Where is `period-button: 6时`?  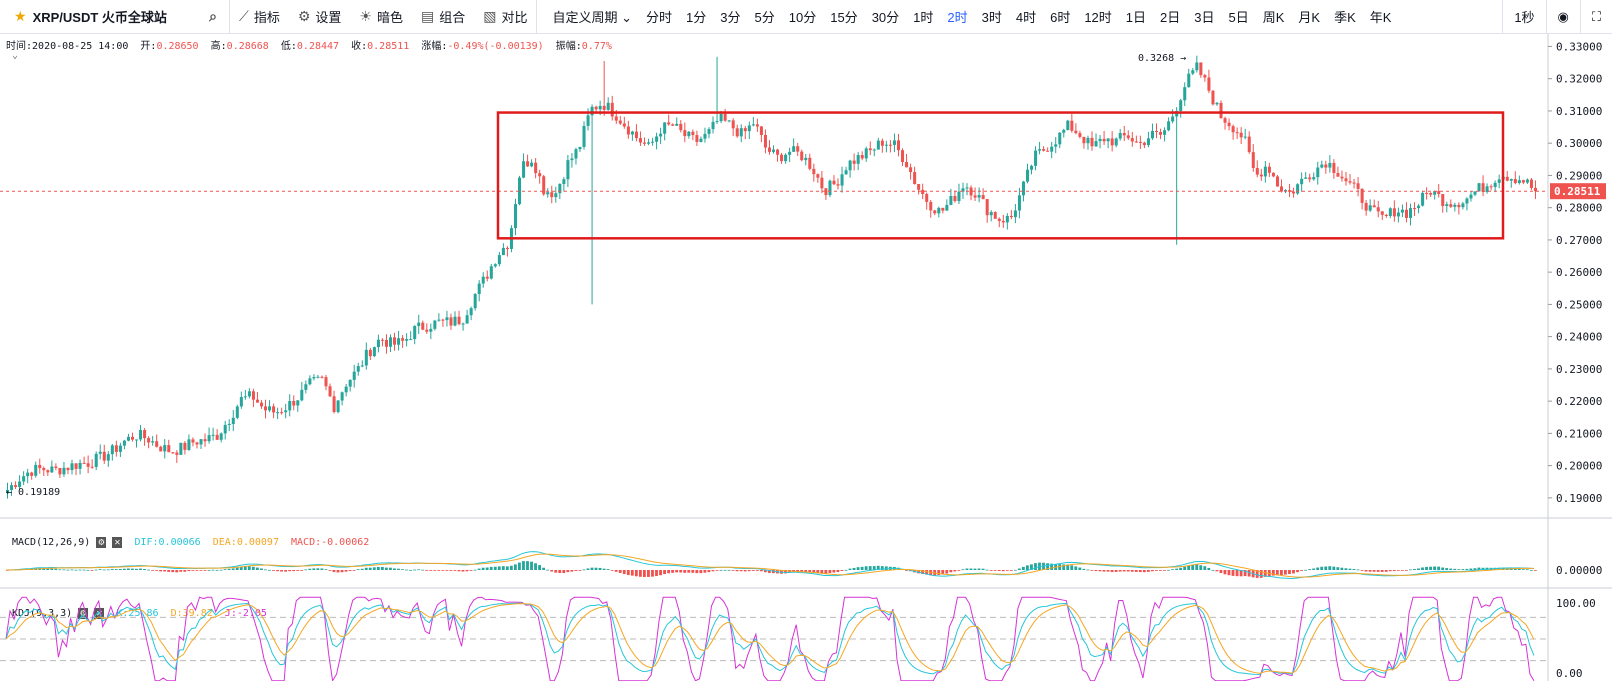
period-button: 6时 is located at coordinates (1060, 17).